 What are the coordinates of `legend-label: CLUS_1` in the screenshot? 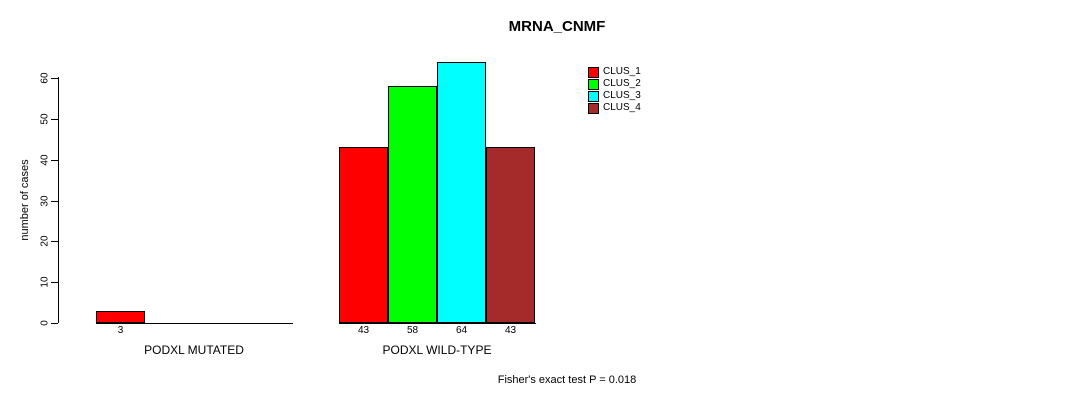 It's located at (622, 71).